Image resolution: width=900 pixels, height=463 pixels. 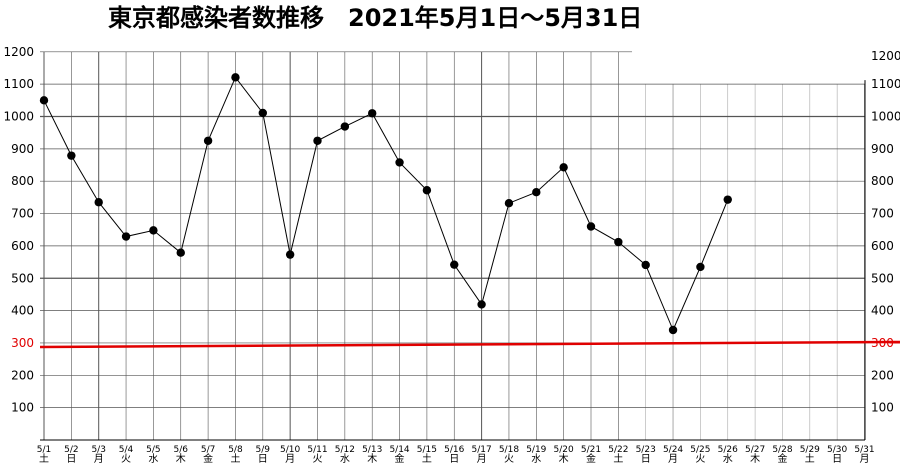 What do you see at coordinates (22, 311) in the screenshot?
I see `y-tick-label-left: 400` at bounding box center [22, 311].